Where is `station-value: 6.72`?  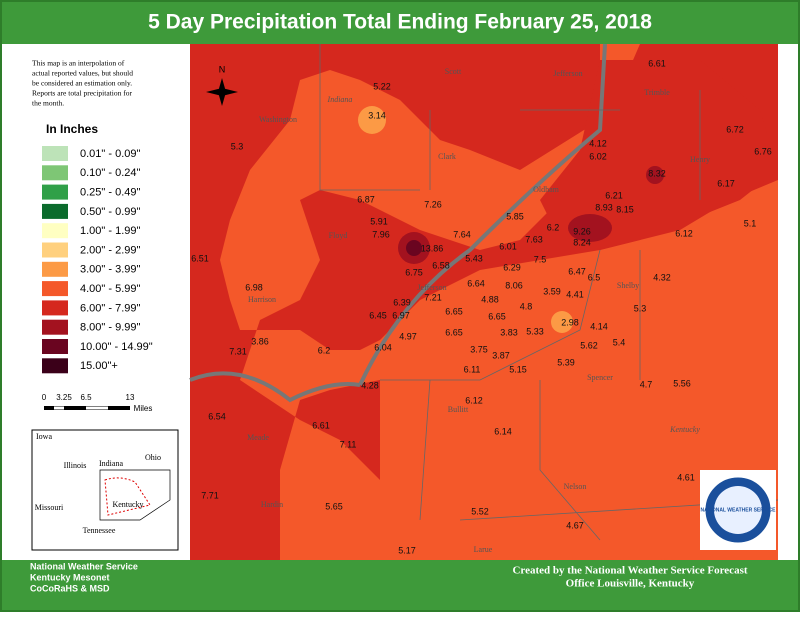 station-value: 6.72 is located at coordinates (735, 129).